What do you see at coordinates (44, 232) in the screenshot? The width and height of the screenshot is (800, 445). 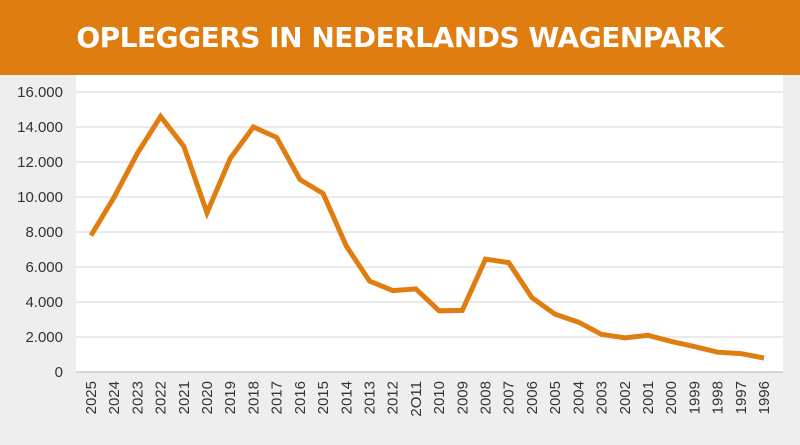 I see `y-tick-label: 8.000` at bounding box center [44, 232].